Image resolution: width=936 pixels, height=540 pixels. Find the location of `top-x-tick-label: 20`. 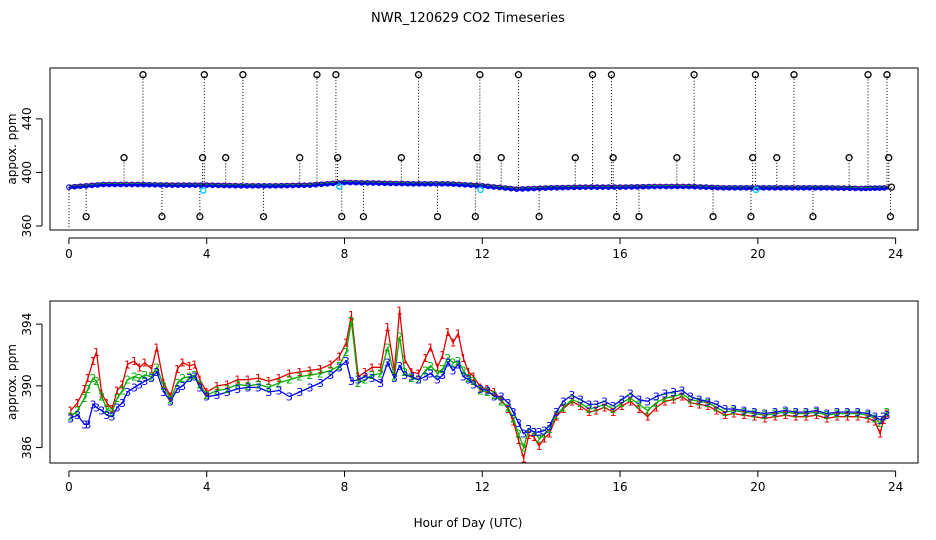

top-x-tick-label: 20 is located at coordinates (757, 254).